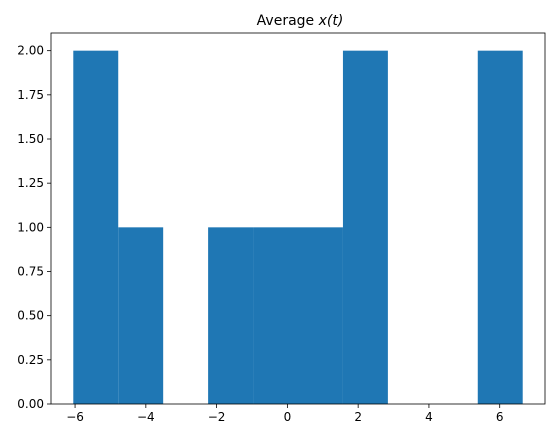 The image size is (556, 441). I want to click on x-tick-label: 4, so click(429, 417).